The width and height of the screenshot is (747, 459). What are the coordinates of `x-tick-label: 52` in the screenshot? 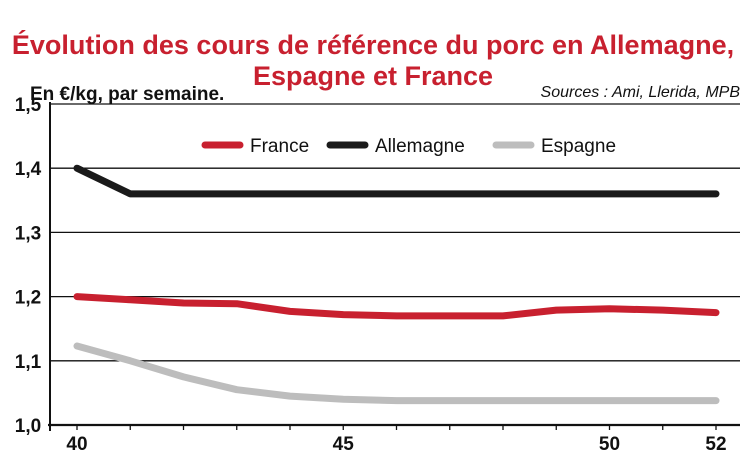 It's located at (715, 444).